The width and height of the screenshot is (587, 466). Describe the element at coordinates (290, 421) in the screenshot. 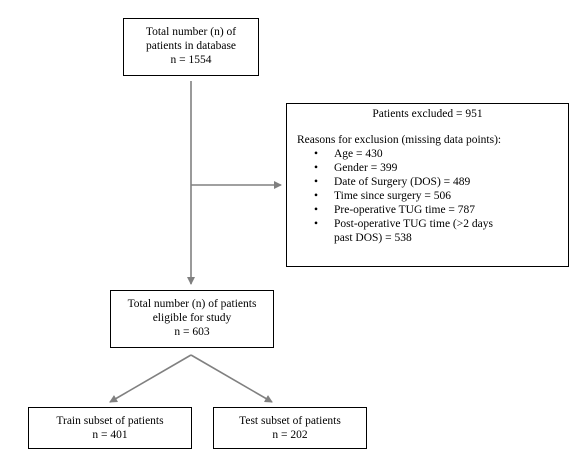

I see `test-box-label: Test subset of patients` at that location.